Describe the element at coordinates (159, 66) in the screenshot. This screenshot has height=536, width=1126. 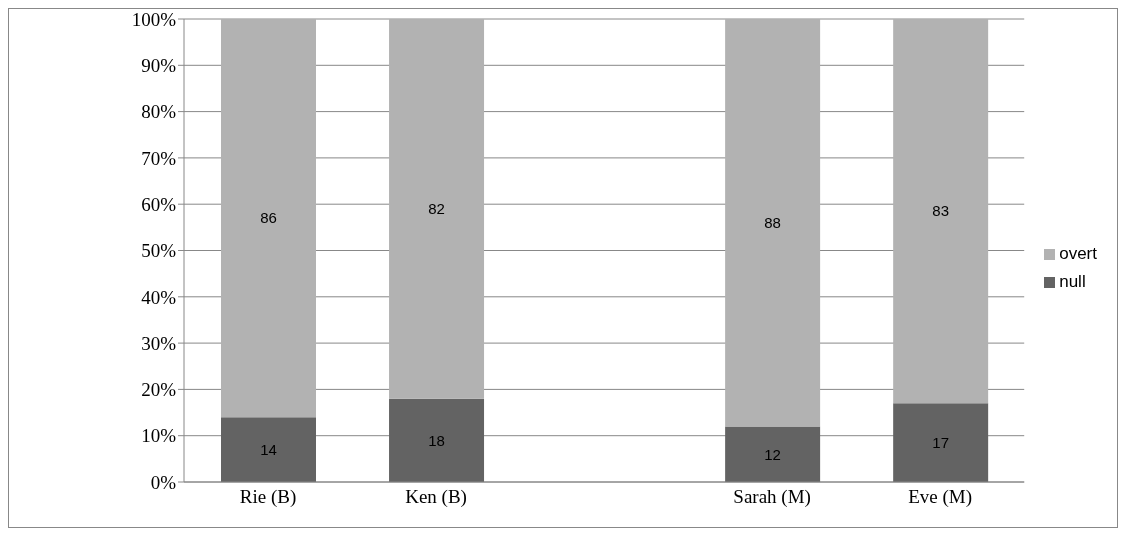
I see `y-tick-label: 90%` at that location.